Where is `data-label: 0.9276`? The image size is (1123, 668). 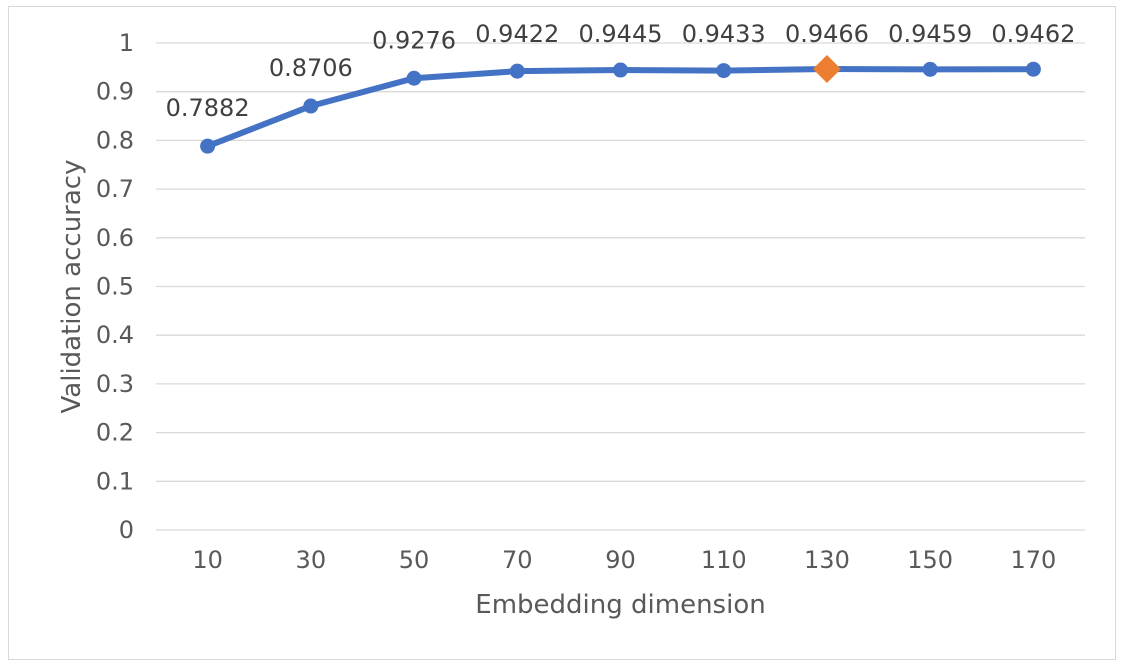
data-label: 0.9276 is located at coordinates (414, 40).